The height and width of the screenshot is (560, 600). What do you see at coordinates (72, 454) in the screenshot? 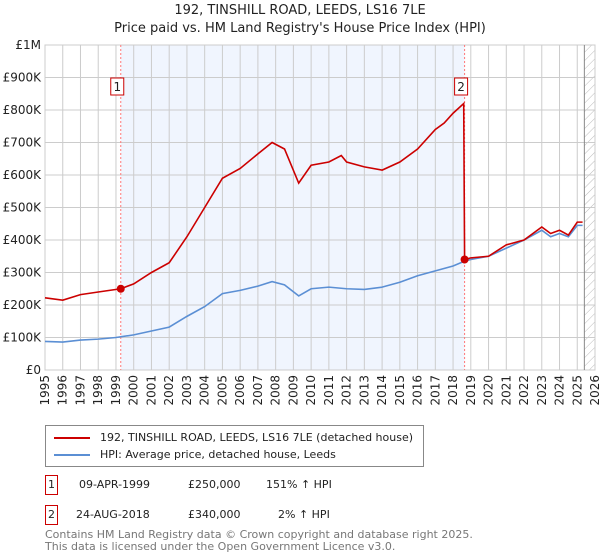
I see `legend-swatch-hpi` at bounding box center [72, 454].